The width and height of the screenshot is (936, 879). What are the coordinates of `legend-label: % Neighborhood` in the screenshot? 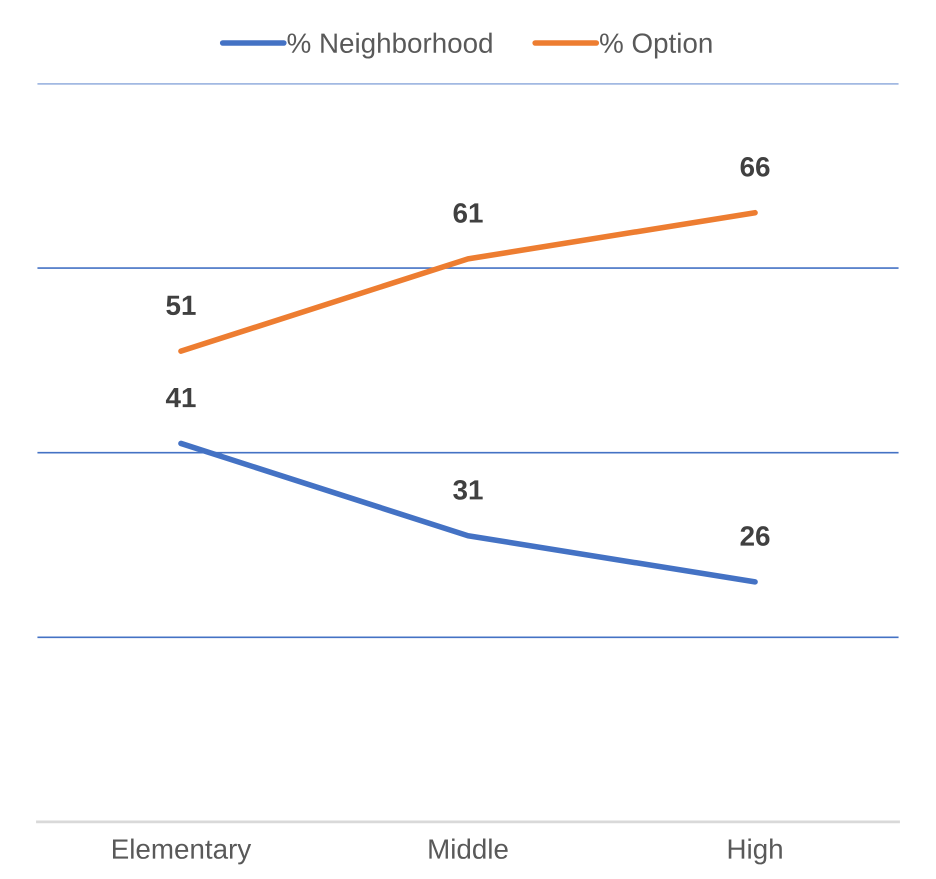 It's located at (390, 45).